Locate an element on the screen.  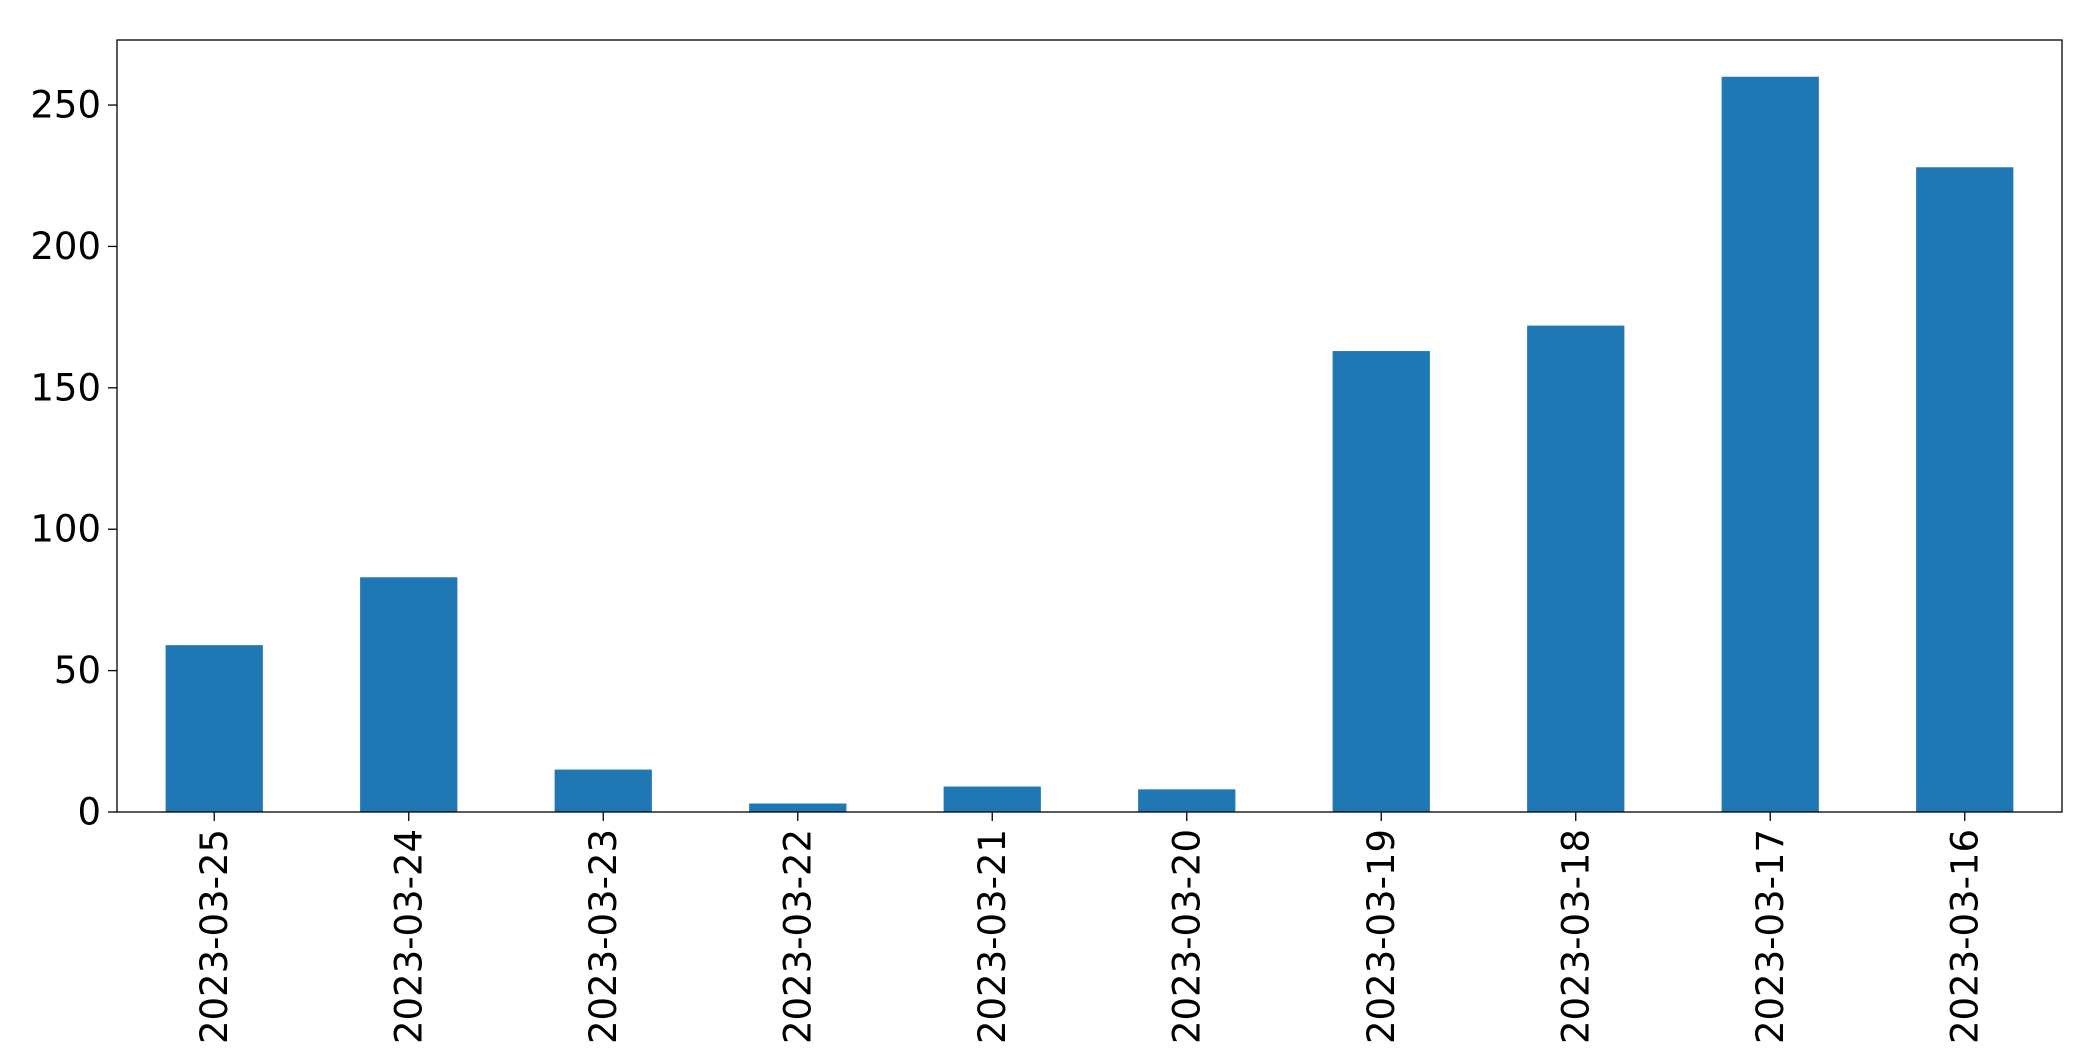
x-tick-label: 2023-03-20 is located at coordinates (1186, 936).